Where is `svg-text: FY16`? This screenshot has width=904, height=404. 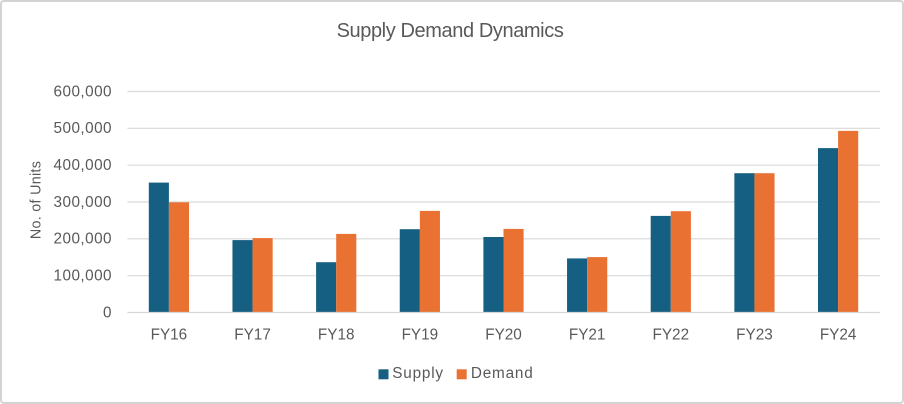 svg-text: FY16 is located at coordinates (169, 334).